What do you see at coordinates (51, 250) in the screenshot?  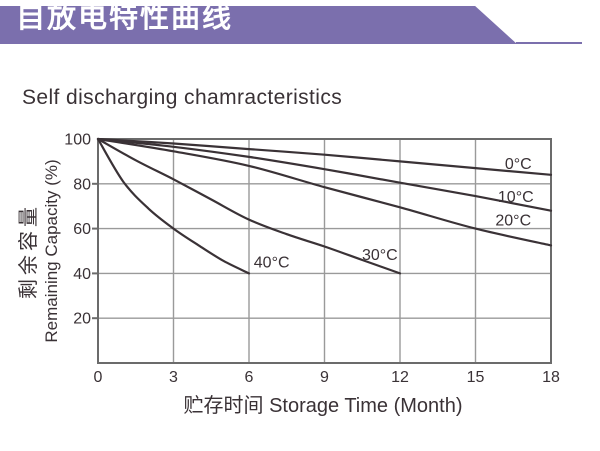 I see `y-axis-title-en: Remaining Capacity (%)` at bounding box center [51, 250].